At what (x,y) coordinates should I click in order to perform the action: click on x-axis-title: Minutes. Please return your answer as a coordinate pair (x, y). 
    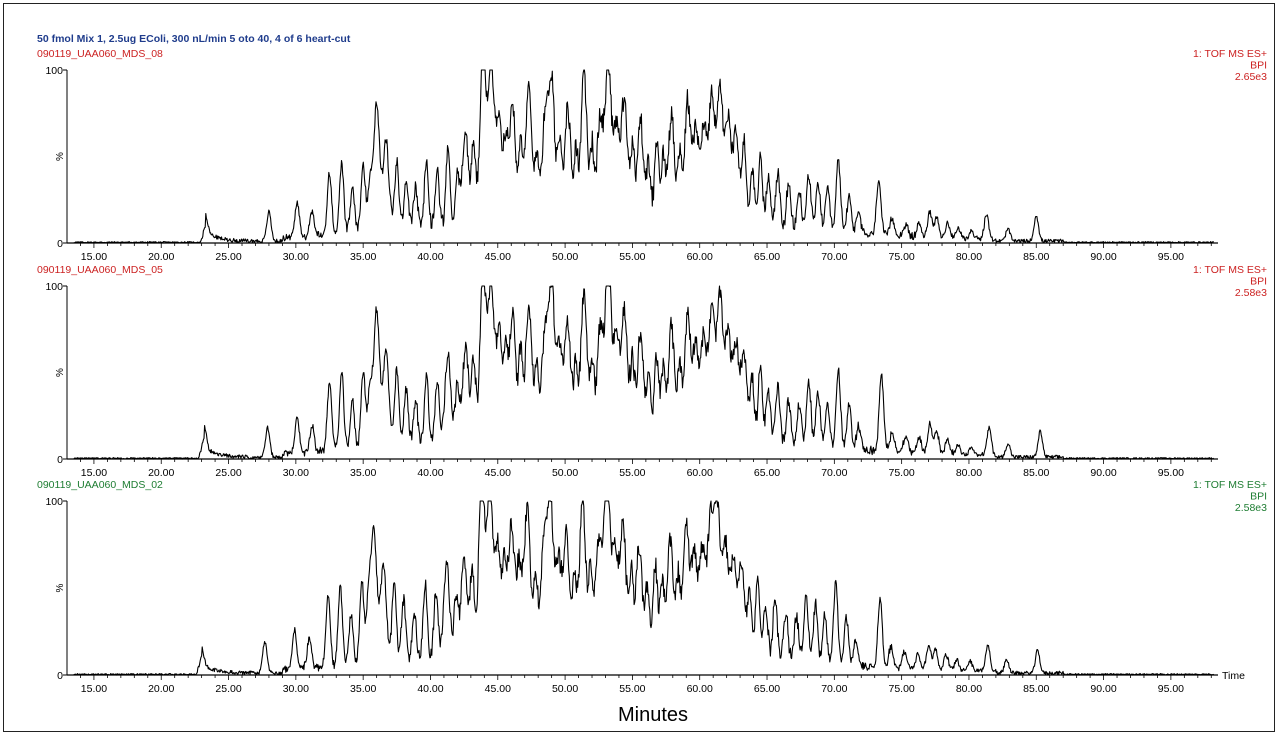
    Looking at the image, I should click on (653, 715).